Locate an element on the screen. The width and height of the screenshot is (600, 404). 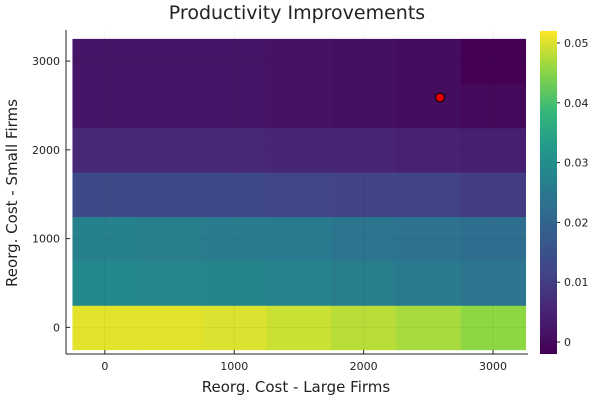
x-tick-label-1: 1000 is located at coordinates (234, 366).